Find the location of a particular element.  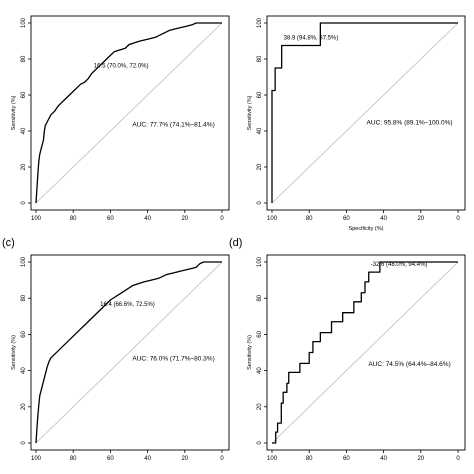

cutoff-annotation: 38.9 (94.8%, 87.5%) is located at coordinates (311, 39).